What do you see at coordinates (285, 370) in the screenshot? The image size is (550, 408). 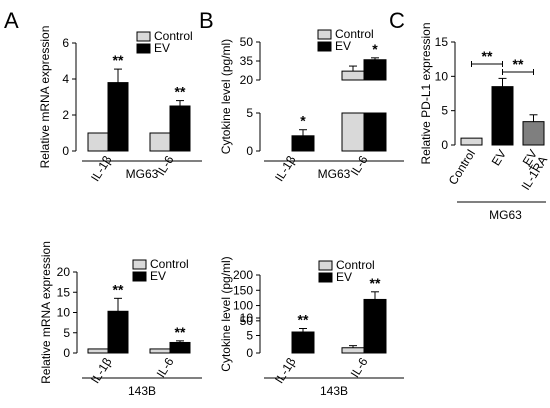 I see `b-bottom-tick-label-il-1: IL-1β` at bounding box center [285, 370].